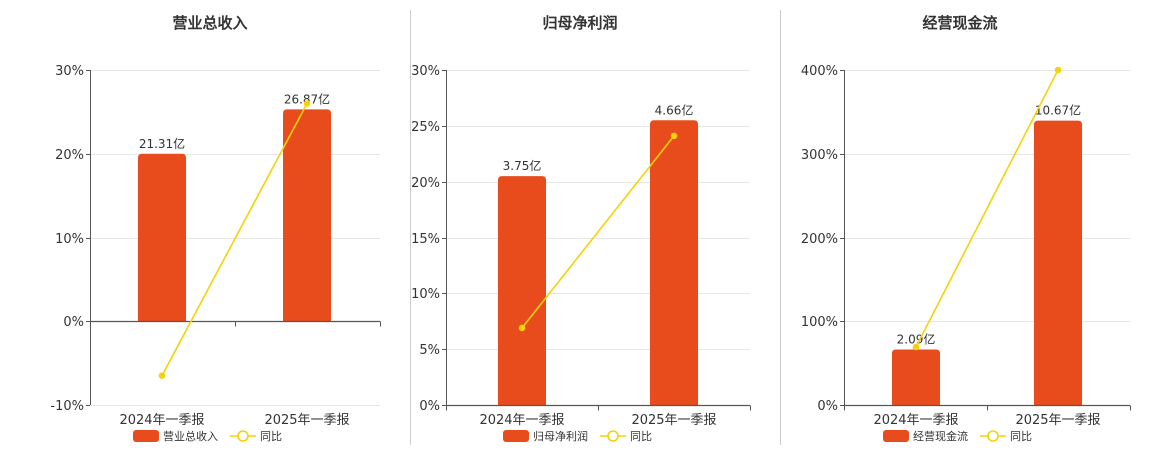  Describe the element at coordinates (560, 436) in the screenshot. I see `legend-label-bar: 归母净利润` at that location.